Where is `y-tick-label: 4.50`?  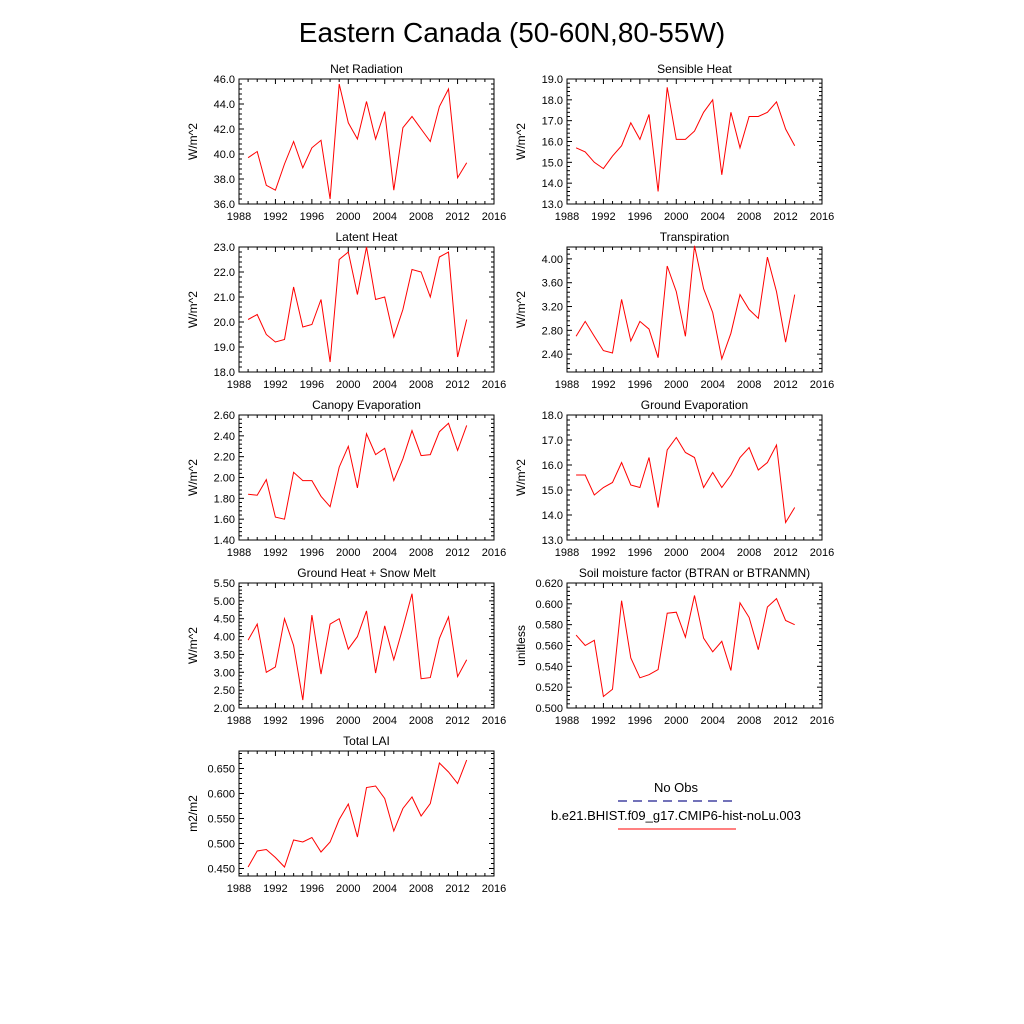
y-tick-label: 4.50 is located at coordinates (224, 620).